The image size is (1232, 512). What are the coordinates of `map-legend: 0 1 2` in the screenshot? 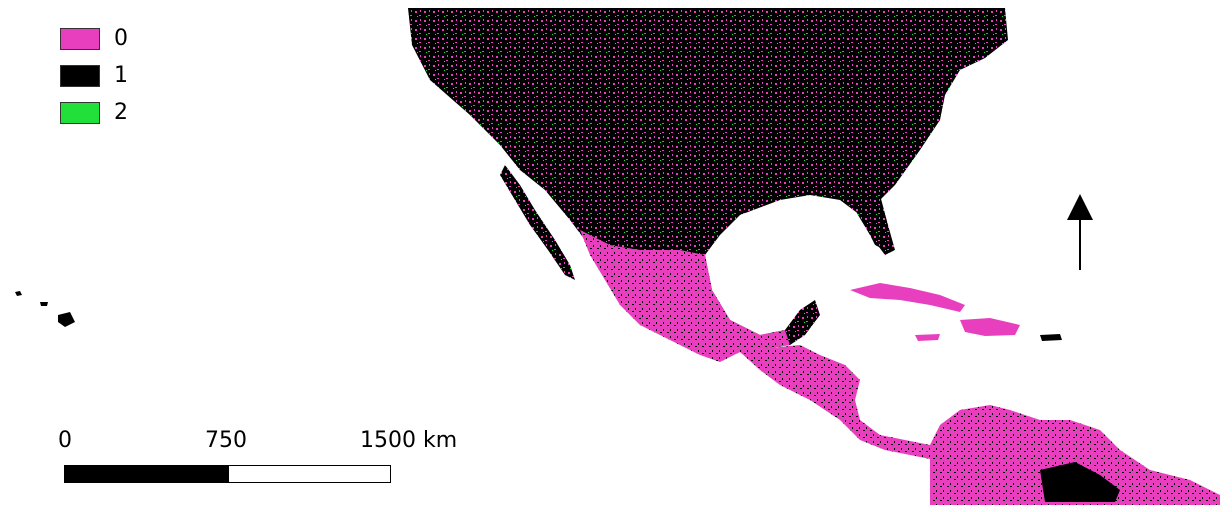 It's located at (94, 75).